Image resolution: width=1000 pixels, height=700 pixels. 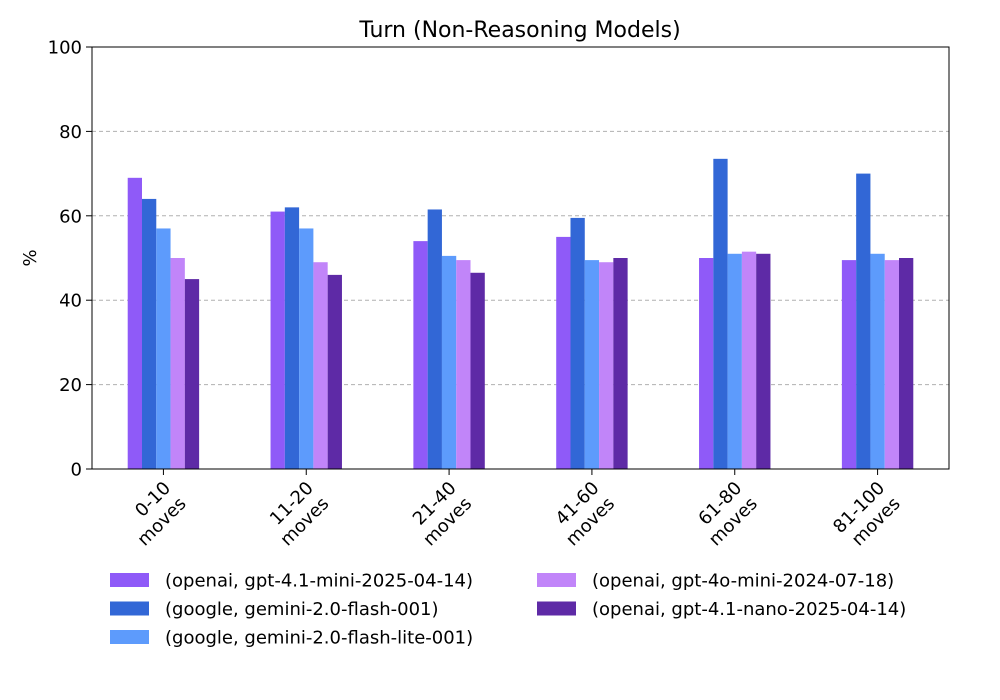 What do you see at coordinates (749, 609) in the screenshot?
I see `legend-label: (openai, gpt-4.1-nano-2025-04-14)` at bounding box center [749, 609].